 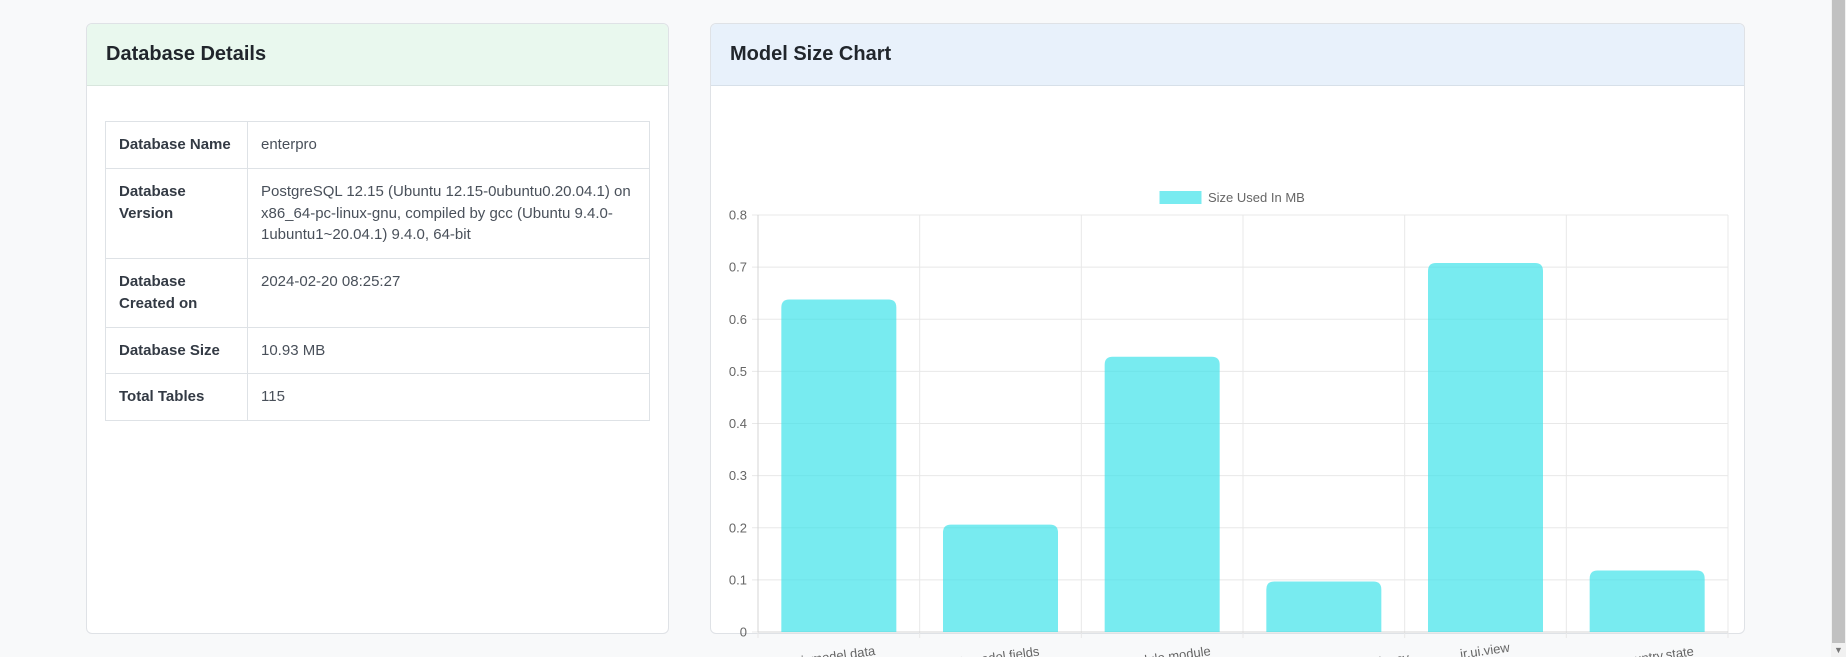 What do you see at coordinates (743, 632) in the screenshot?
I see `y-tick-label: 0` at bounding box center [743, 632].